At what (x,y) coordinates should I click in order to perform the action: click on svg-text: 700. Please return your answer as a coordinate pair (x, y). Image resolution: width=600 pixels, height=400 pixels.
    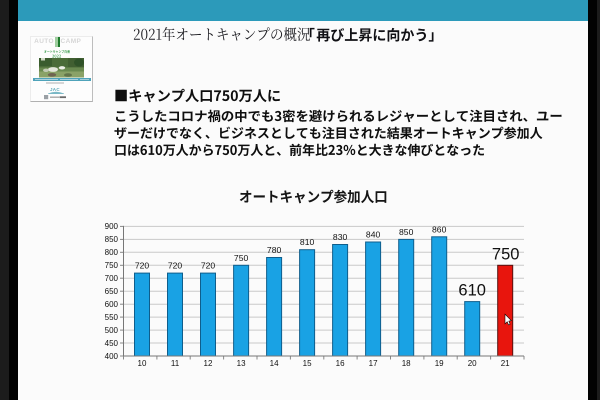
    Looking at the image, I should click on (112, 278).